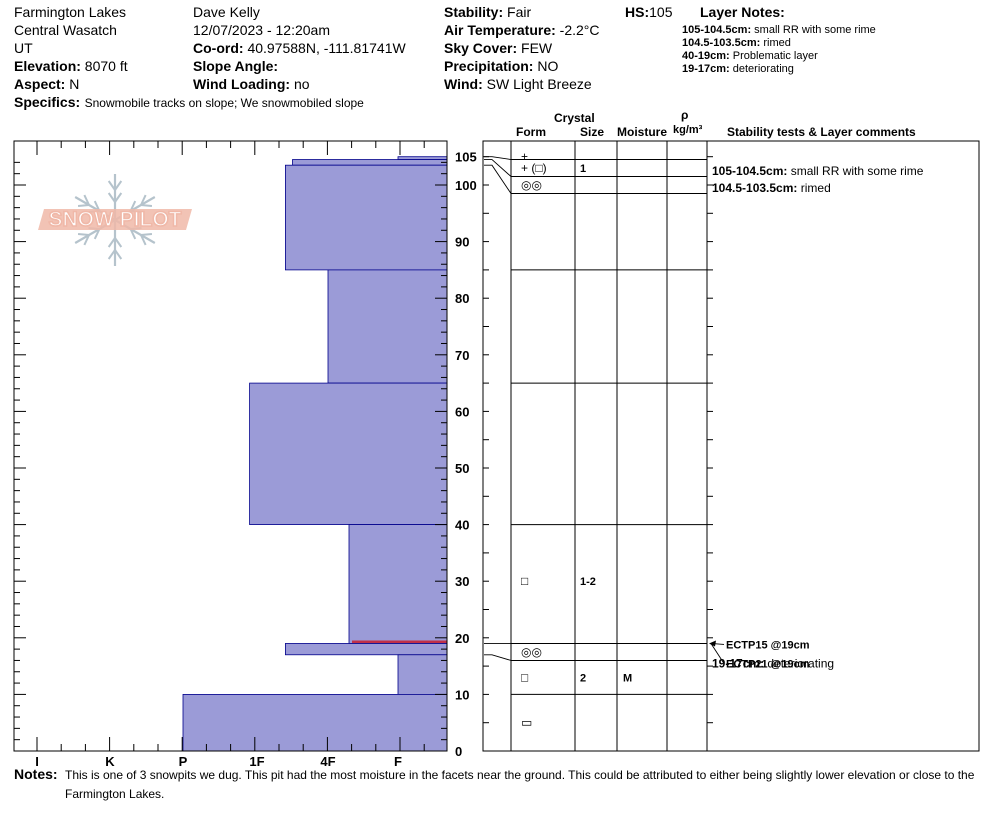  What do you see at coordinates (685, 115) in the screenshot?
I see `density-symbol: ρ` at bounding box center [685, 115].